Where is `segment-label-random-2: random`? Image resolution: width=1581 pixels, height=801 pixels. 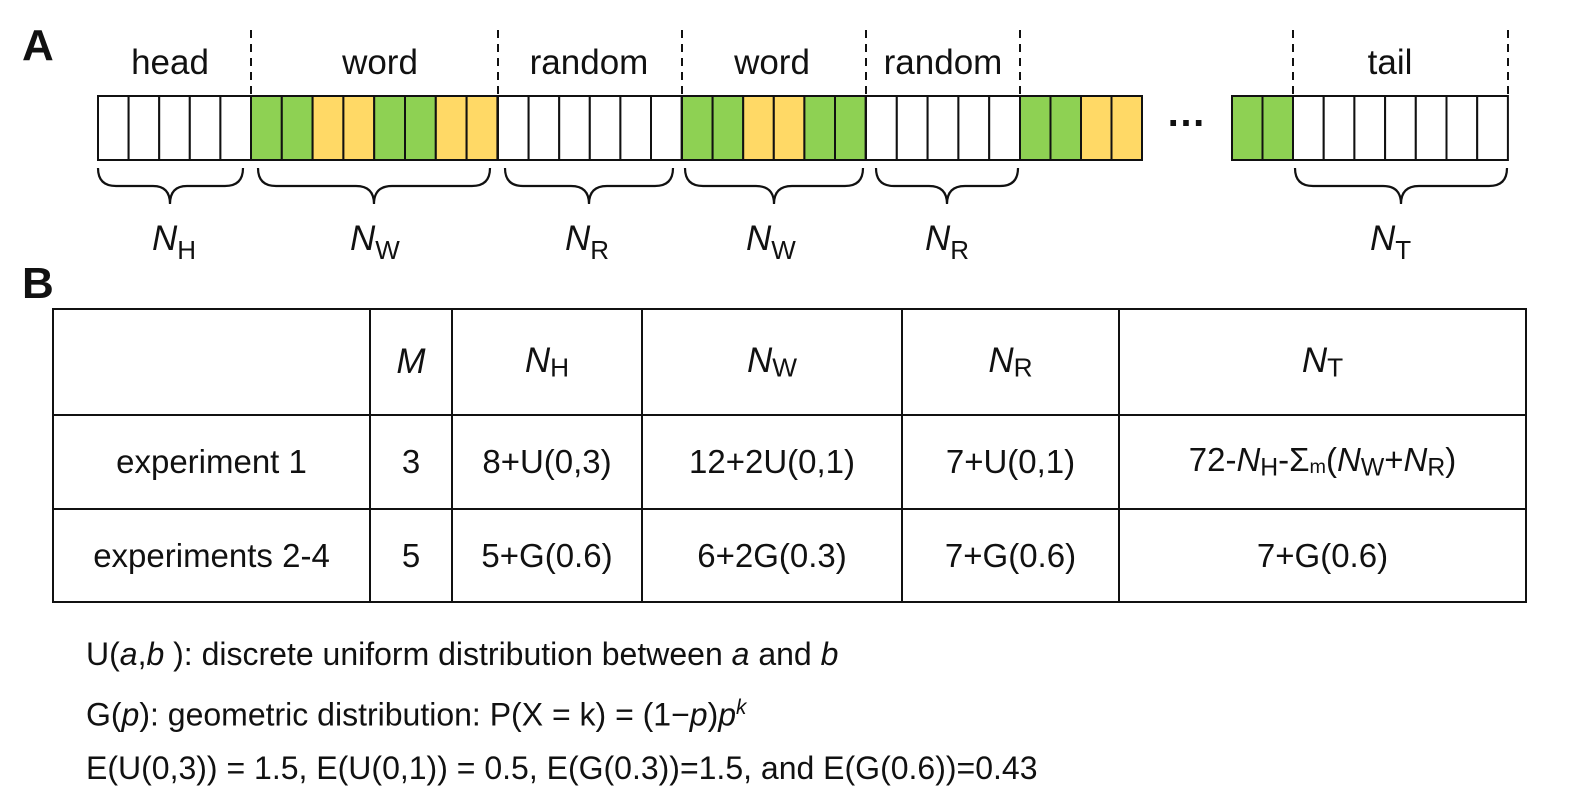
segment-label-random-2: random is located at coordinates (943, 62).